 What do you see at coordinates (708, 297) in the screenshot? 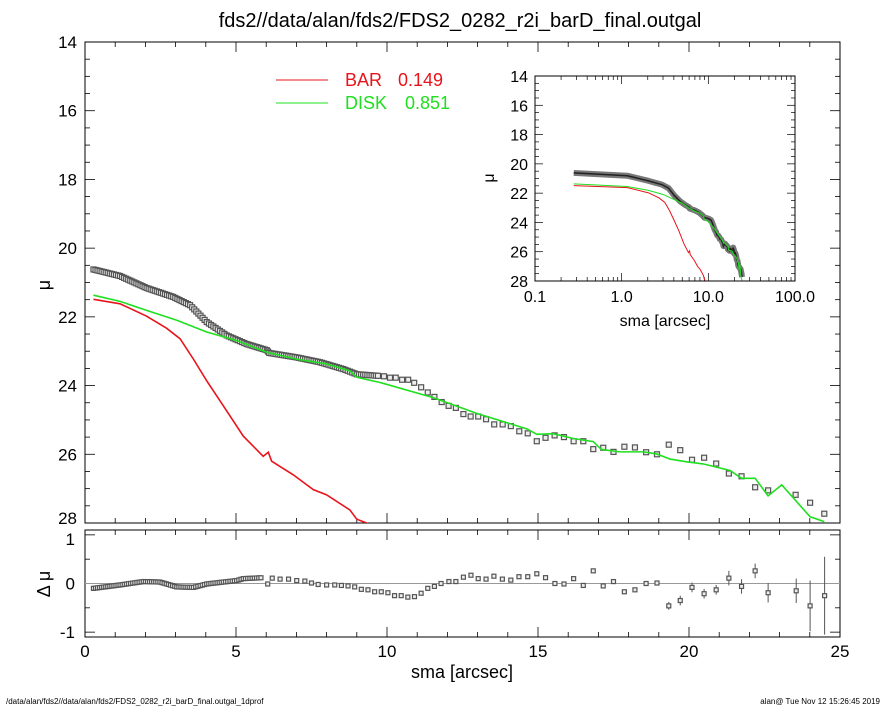
I see `inset-x-tick-label: 10.0` at bounding box center [708, 297].